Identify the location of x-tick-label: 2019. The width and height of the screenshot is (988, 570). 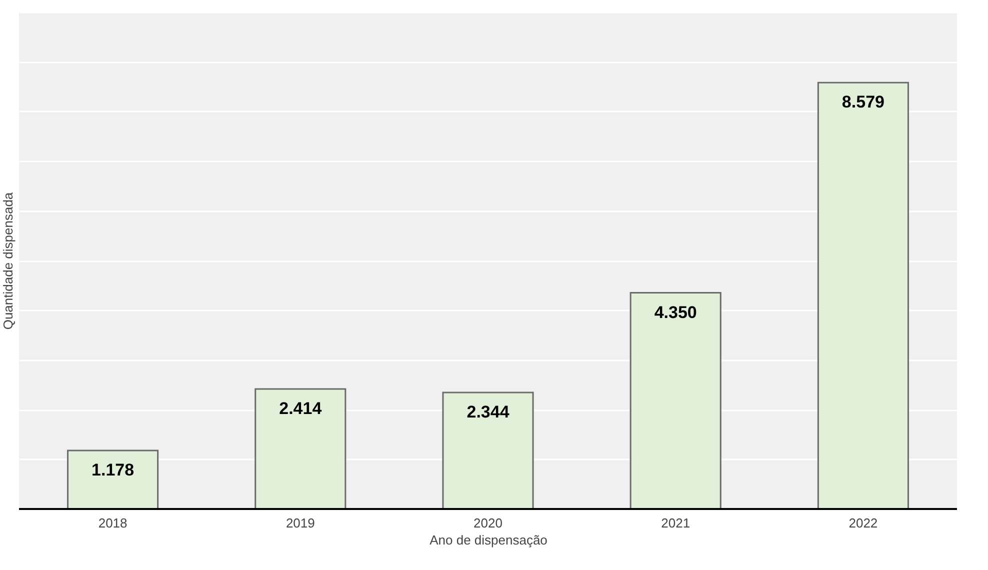
(300, 523).